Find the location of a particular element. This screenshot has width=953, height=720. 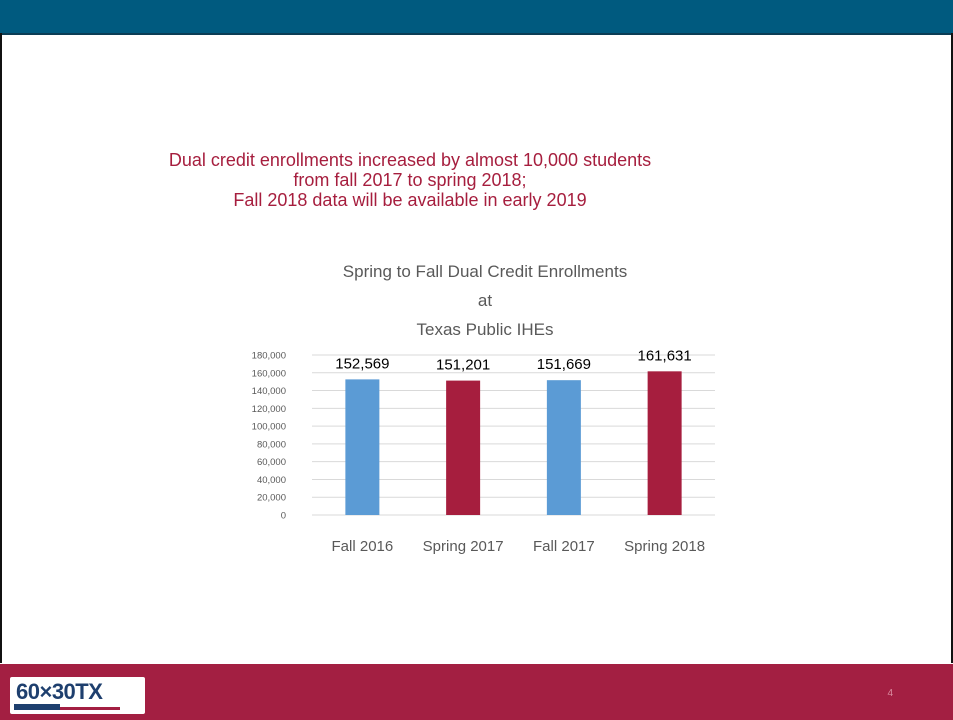

y-tick-label: 160,000 is located at coordinates (269, 373).